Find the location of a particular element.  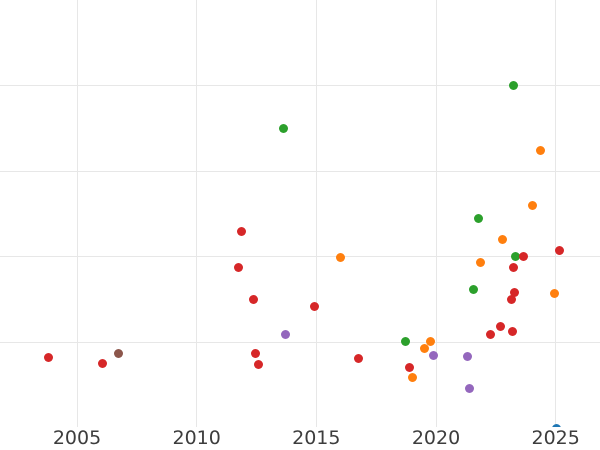

x-tick-label: 2015 is located at coordinates (316, 438).